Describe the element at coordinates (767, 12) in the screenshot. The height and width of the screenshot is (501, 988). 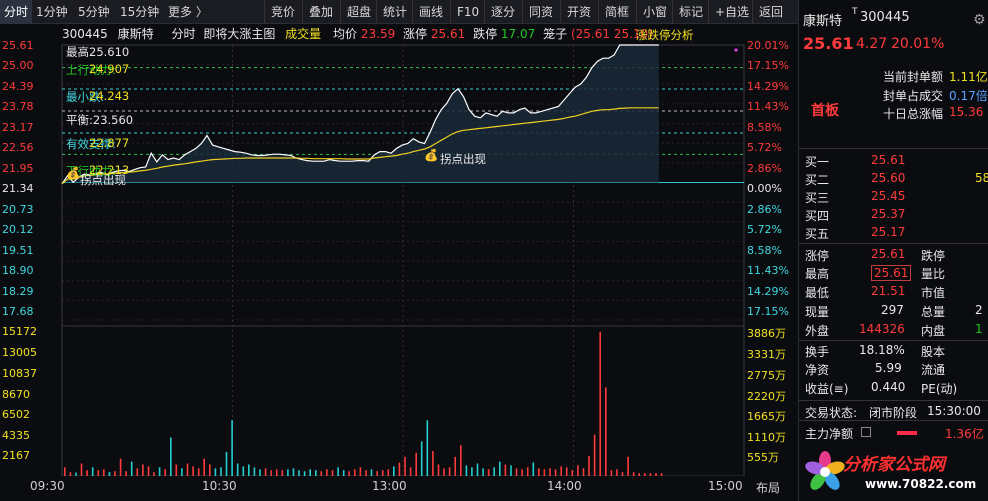
I see `back-button: 返回` at that location.